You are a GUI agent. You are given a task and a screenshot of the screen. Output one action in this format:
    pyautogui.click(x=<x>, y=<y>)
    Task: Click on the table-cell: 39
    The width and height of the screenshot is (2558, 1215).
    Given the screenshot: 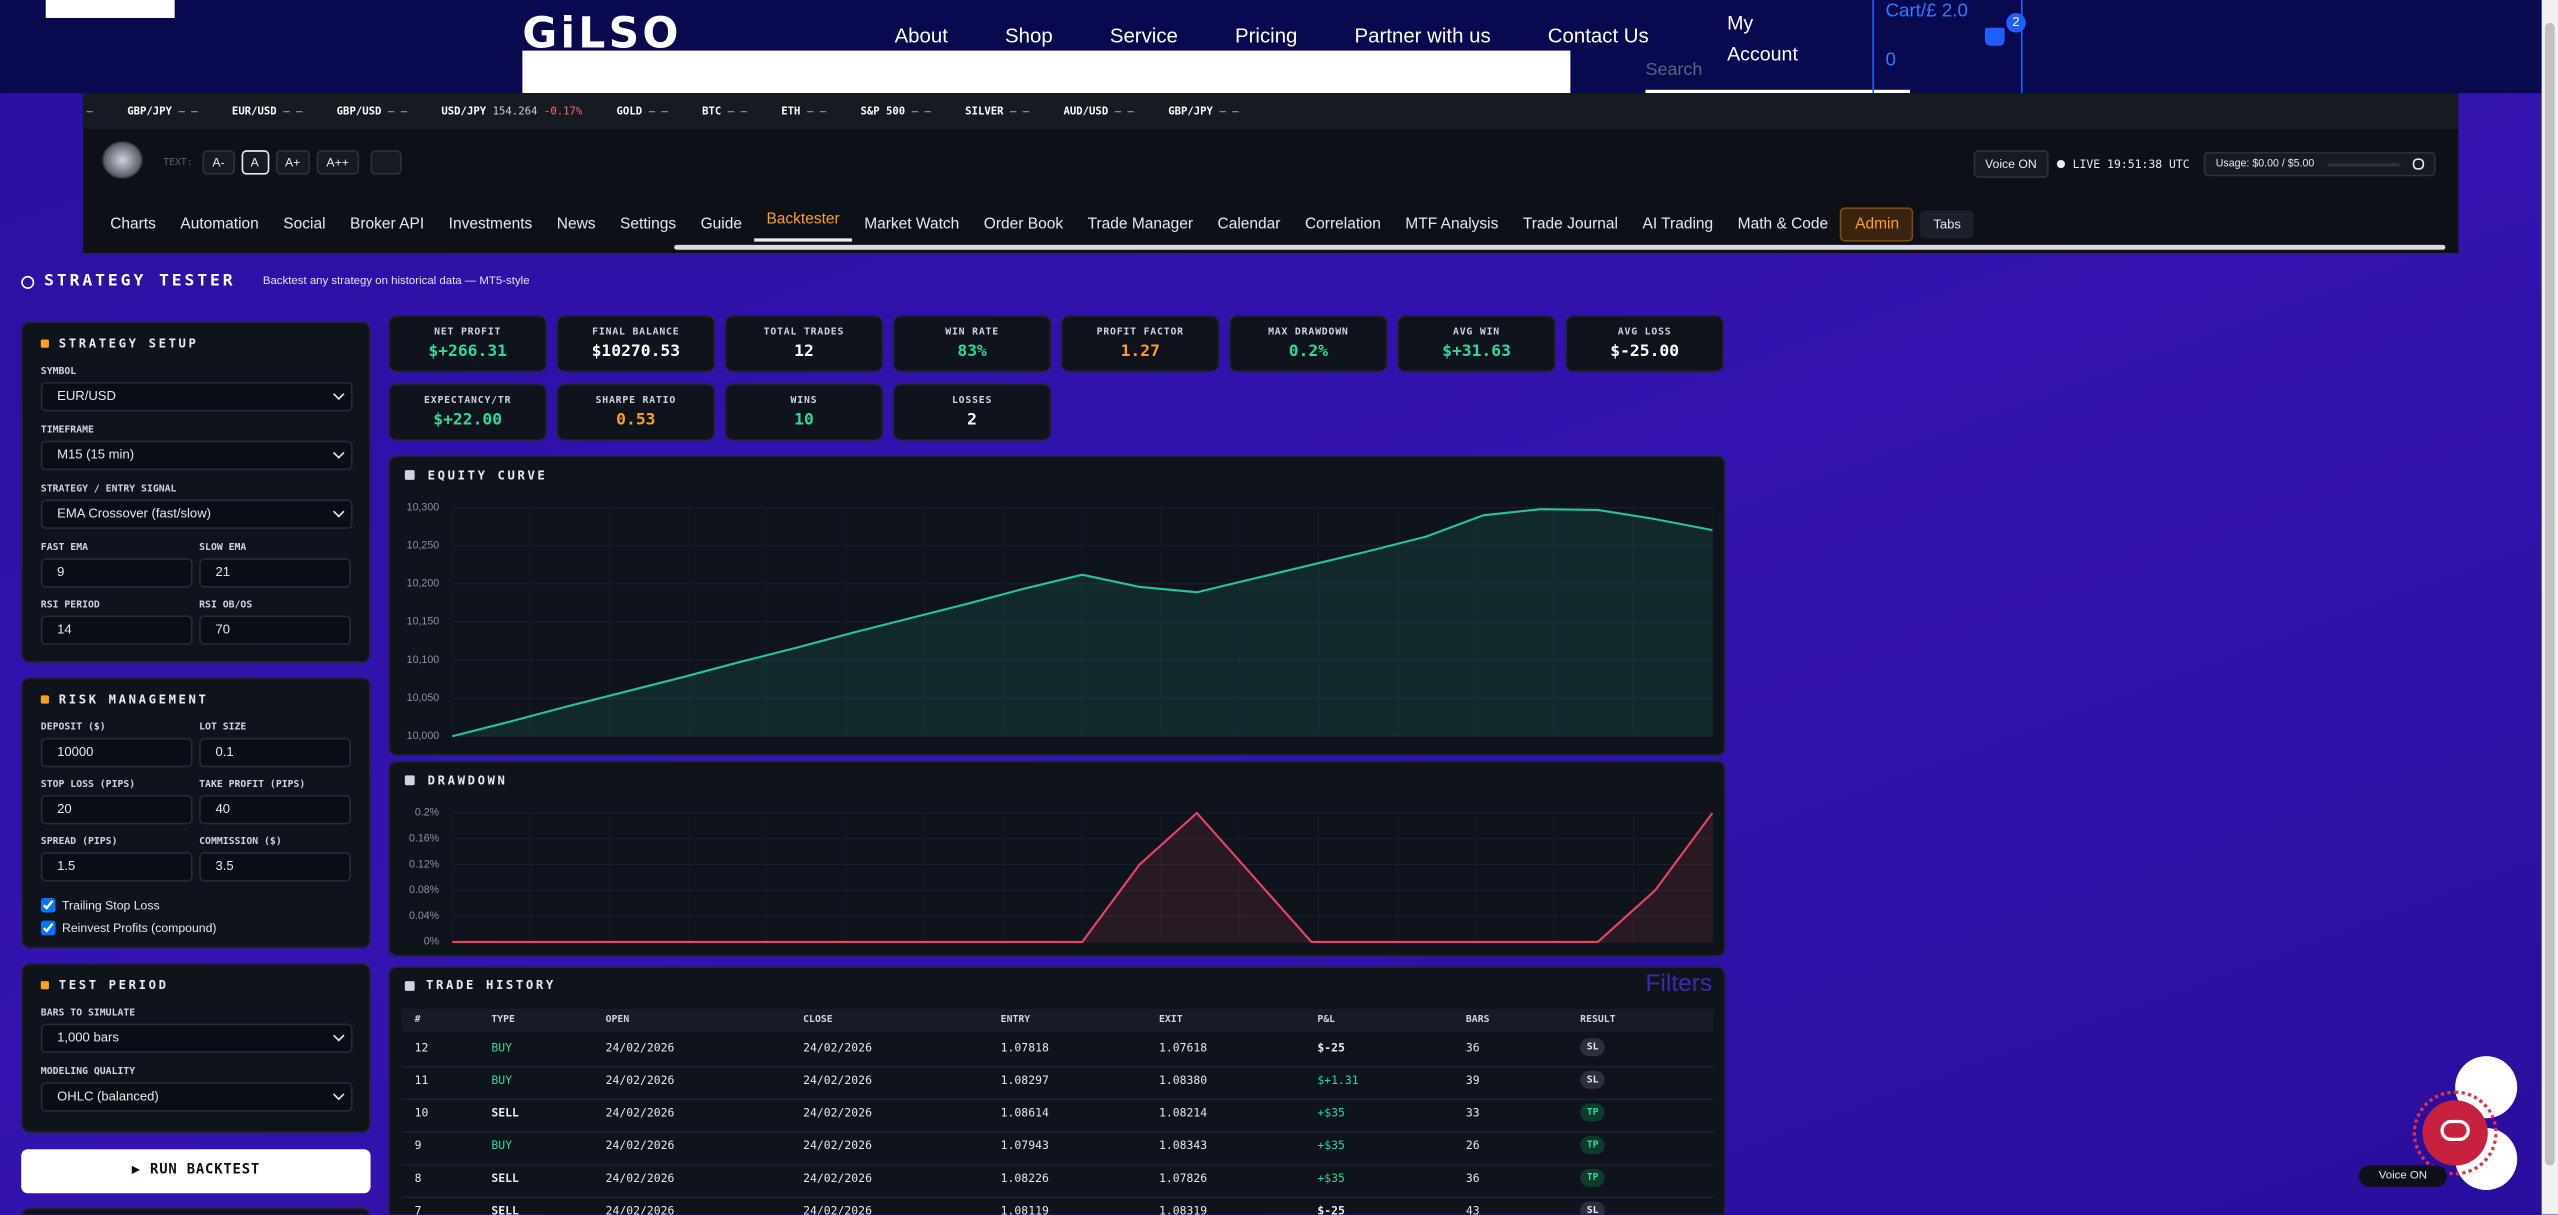 What is the action you would take?
    pyautogui.click(x=1472, y=1081)
    